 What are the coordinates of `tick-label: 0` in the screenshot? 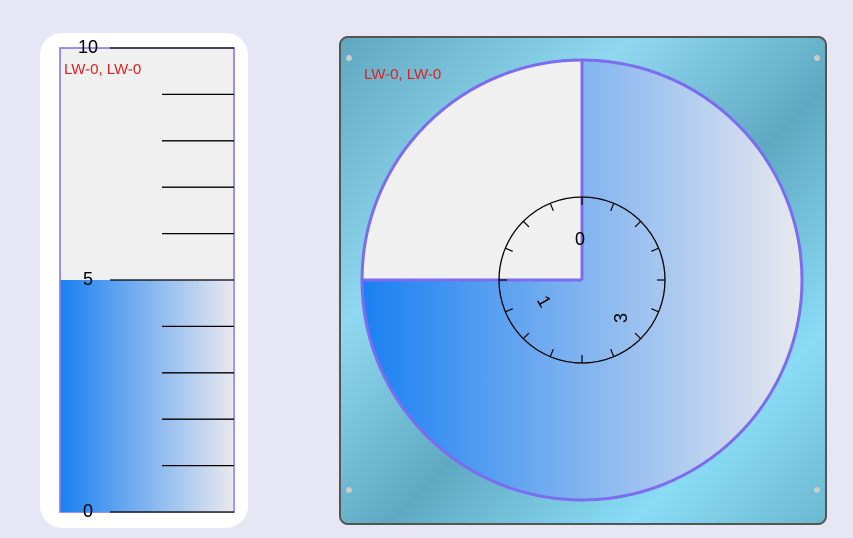 It's located at (88, 511).